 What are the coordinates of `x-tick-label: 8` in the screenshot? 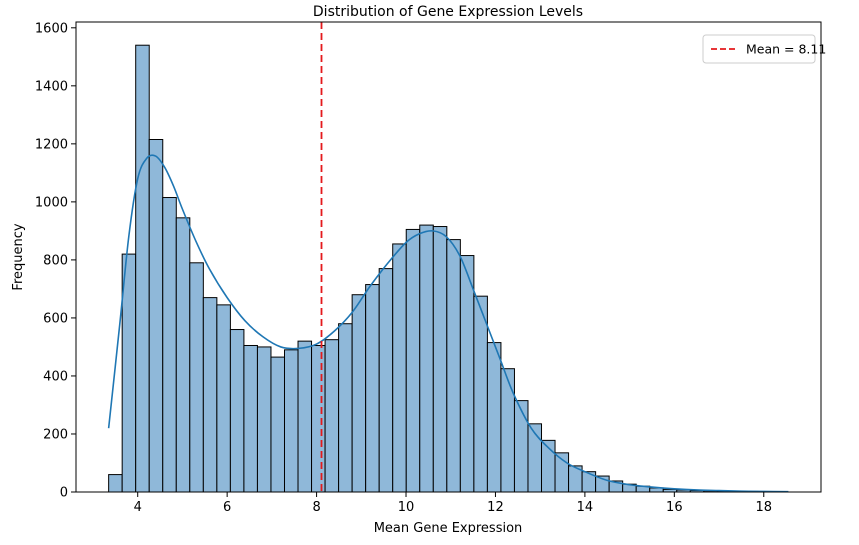 It's located at (316, 507).